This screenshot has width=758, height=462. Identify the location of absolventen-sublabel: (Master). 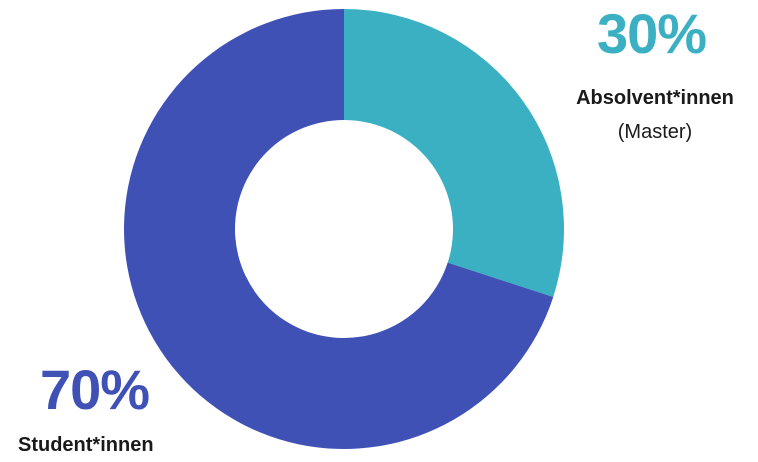
(655, 132).